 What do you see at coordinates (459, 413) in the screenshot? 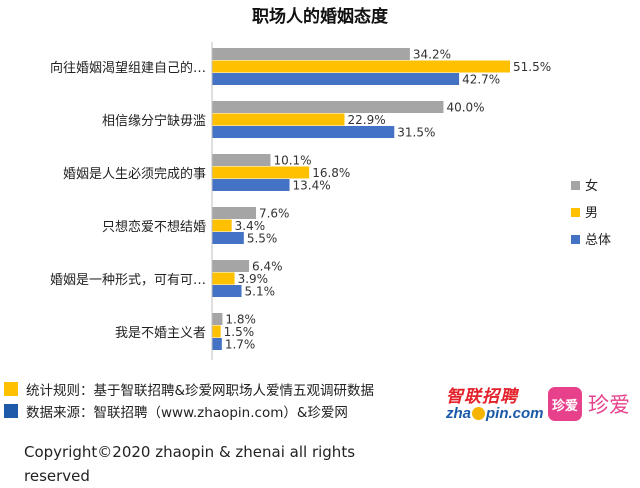
I see `zhilian-logo-en-a: zha` at bounding box center [459, 413].